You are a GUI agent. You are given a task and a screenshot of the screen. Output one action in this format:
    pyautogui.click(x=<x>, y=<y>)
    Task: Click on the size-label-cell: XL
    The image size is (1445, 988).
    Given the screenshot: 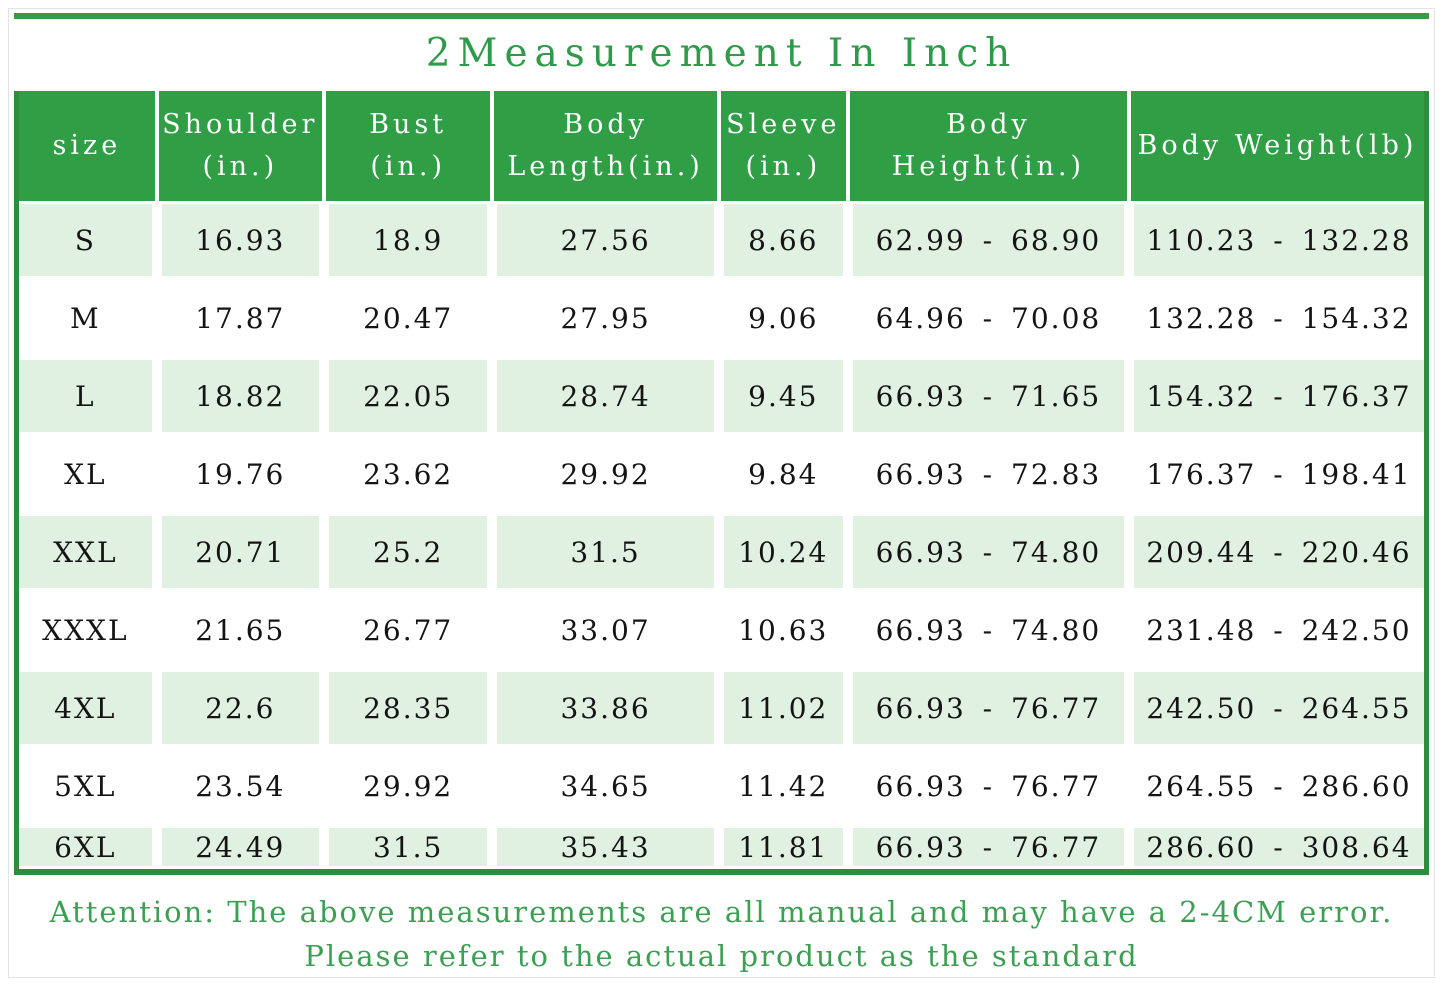 What is the action you would take?
    pyautogui.click(x=88, y=474)
    